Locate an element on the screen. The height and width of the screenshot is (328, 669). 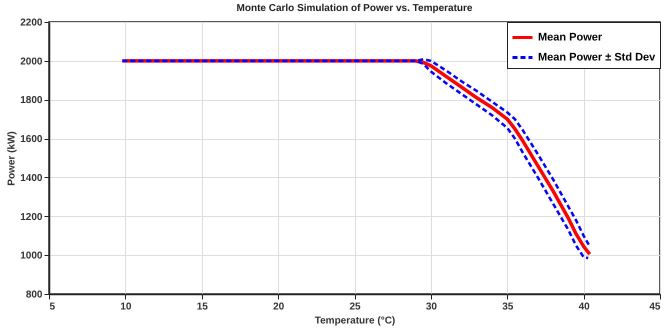
x-tick-label: 25 is located at coordinates (355, 307).